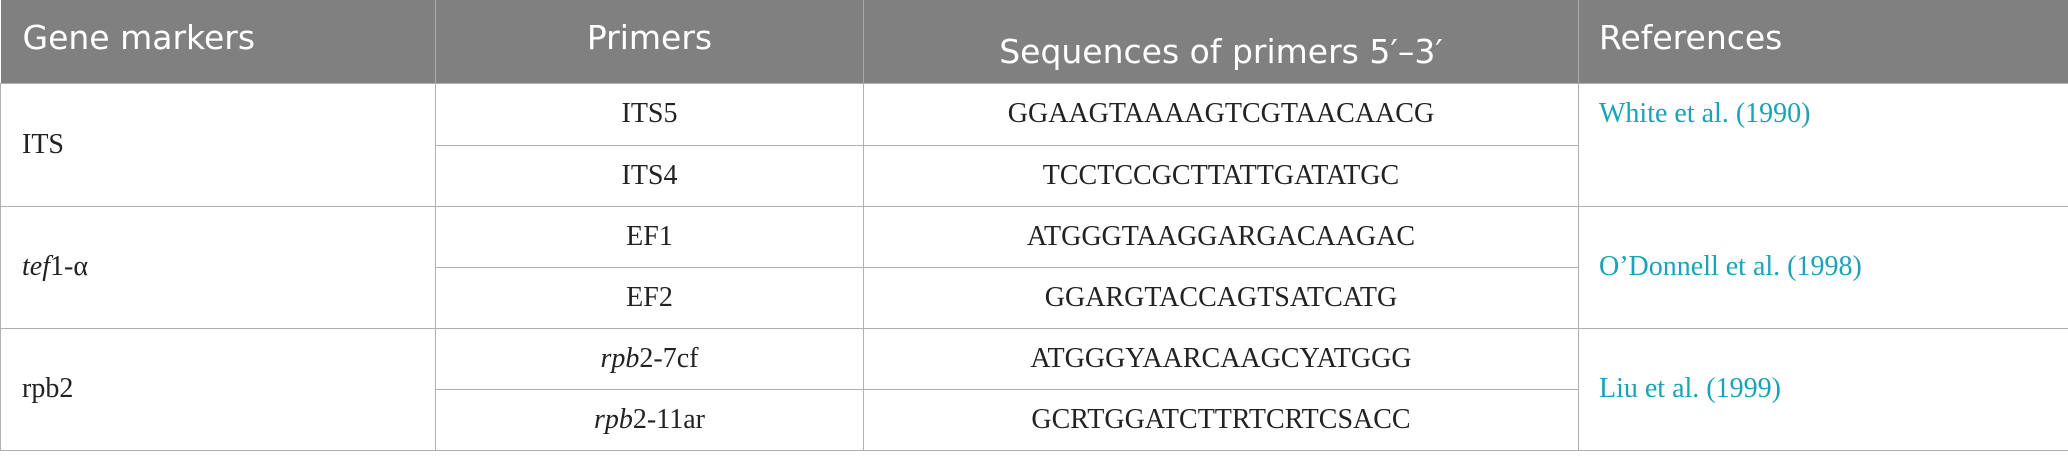 The image size is (2068, 473). Describe the element at coordinates (669, 358) in the screenshot. I see `primer-text: 2-7cf` at that location.